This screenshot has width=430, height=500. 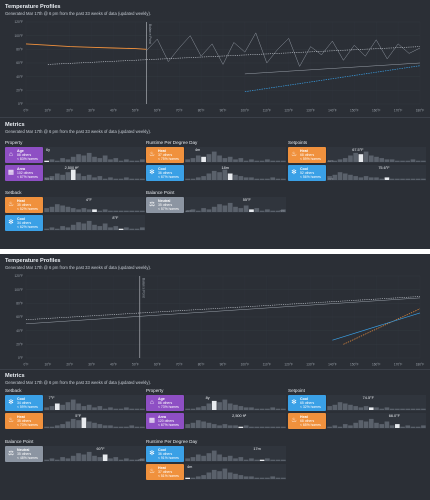 What do you see at coordinates (216, 155) in the screenshot?
I see `metric-card: ♨ Heat 37 others < 75% homes 4m` at bounding box center [216, 155].